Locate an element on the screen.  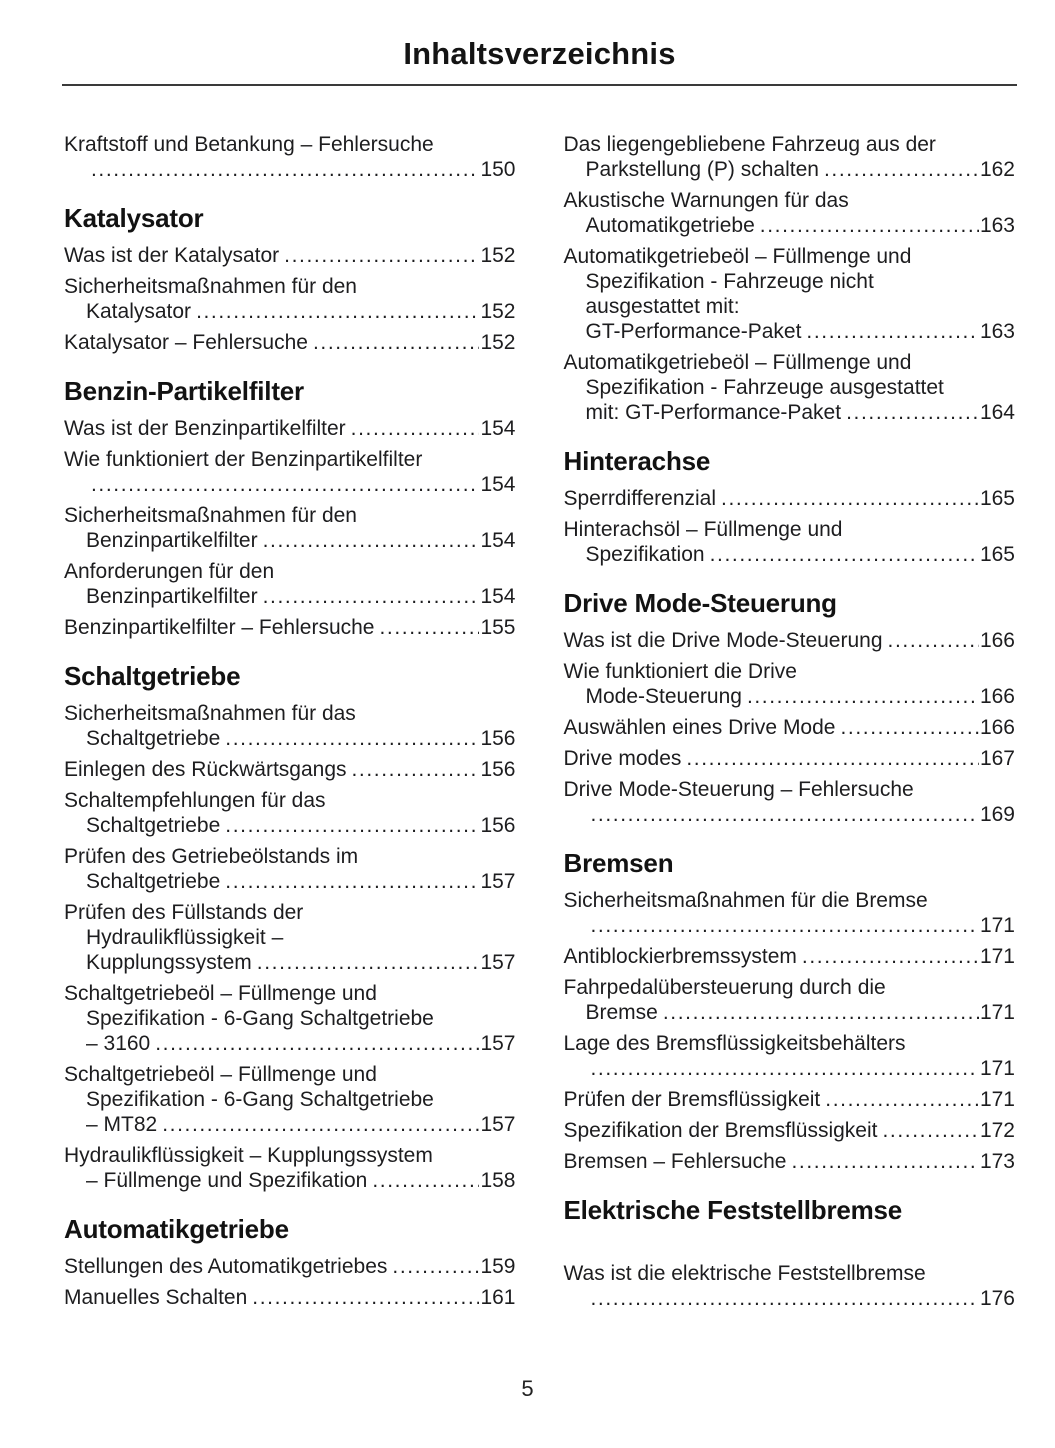
toc-entry: Katalysator – Fehlersuche 152 is located at coordinates (290, 342).